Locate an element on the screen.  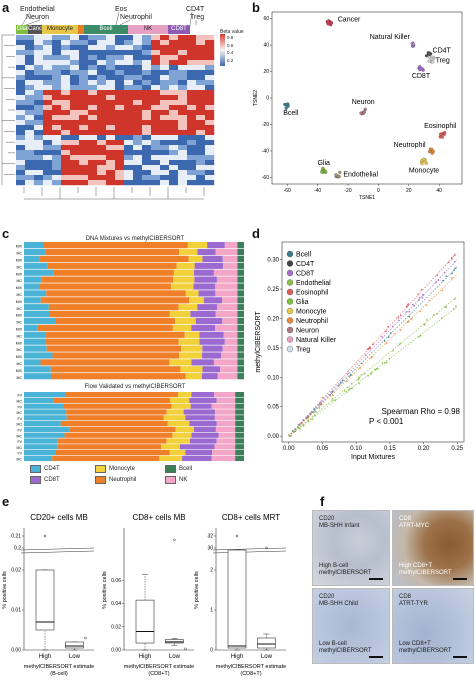
cluster-label: Cancer is located at coordinates (349, 20).